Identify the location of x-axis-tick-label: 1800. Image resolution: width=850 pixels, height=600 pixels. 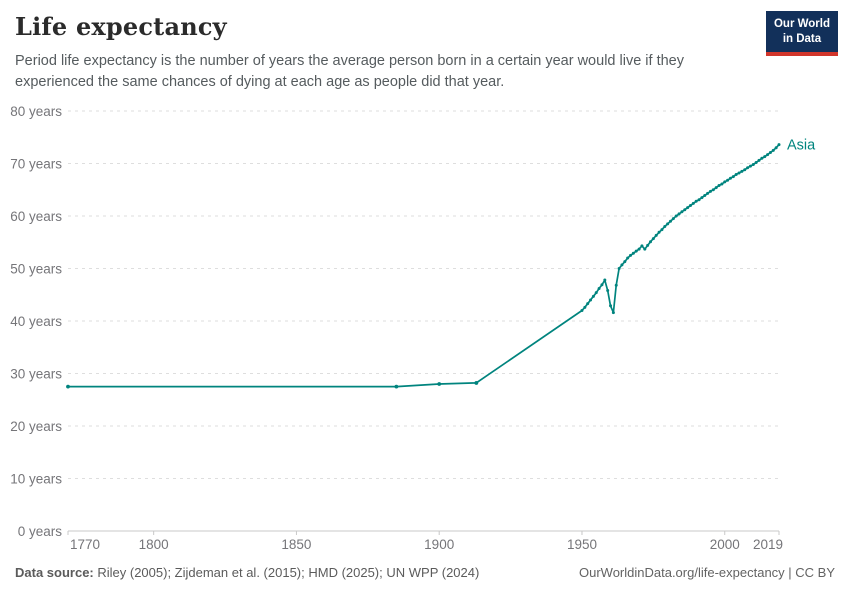
(154, 544).